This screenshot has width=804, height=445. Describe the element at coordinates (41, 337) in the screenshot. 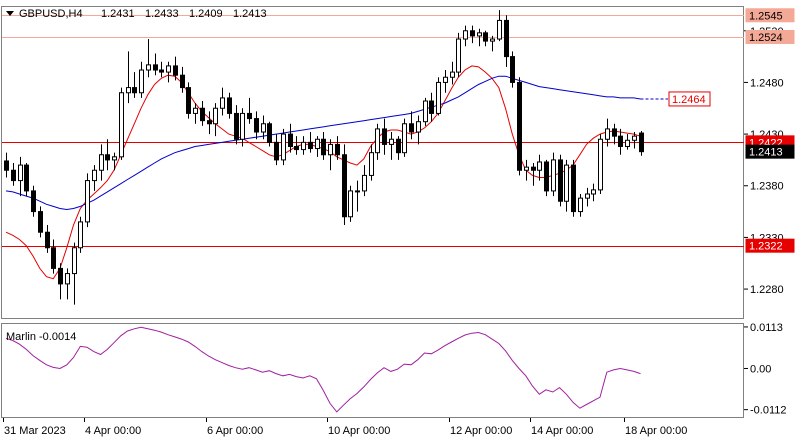

I see `indicator-title: Marlin -0.0014` at that location.